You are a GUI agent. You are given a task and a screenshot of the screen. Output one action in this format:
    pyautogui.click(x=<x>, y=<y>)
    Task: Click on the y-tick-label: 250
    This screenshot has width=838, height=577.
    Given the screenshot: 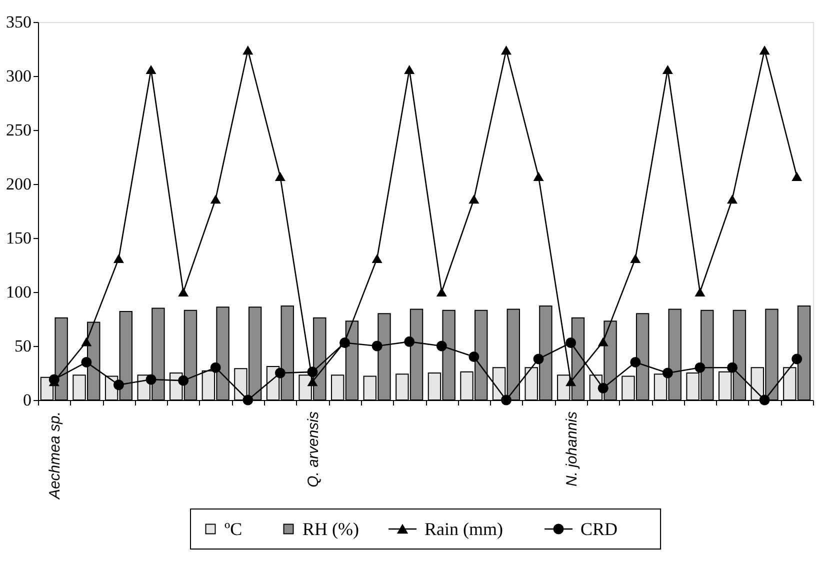 What is the action you would take?
    pyautogui.click(x=19, y=130)
    